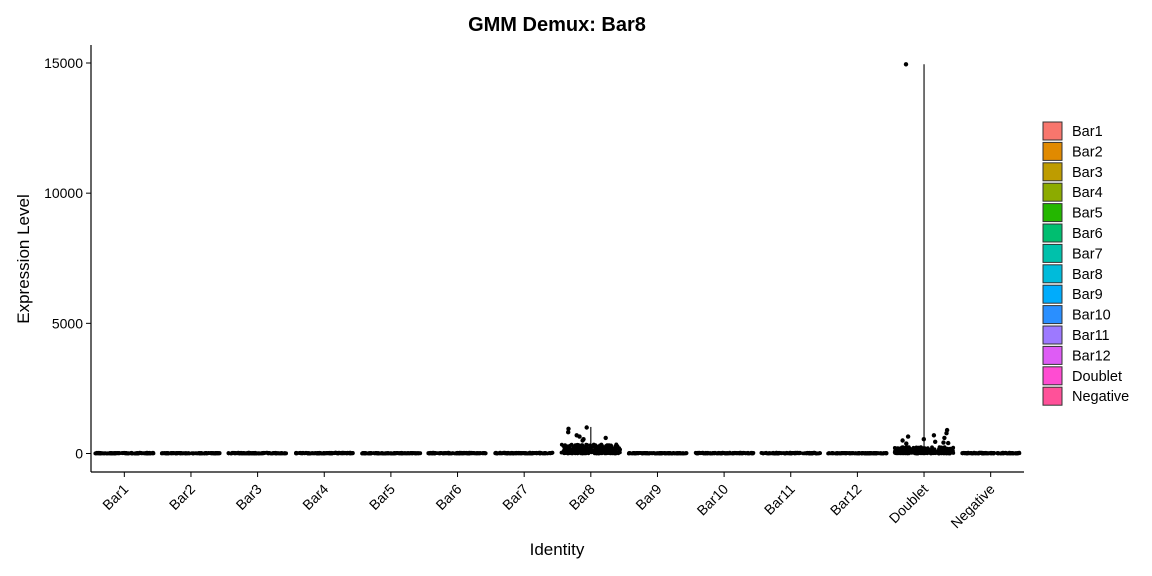 Image resolution: width=1152 pixels, height=576 pixels. What do you see at coordinates (1052, 376) in the screenshot?
I see `legend-key-Doublet` at bounding box center [1052, 376].